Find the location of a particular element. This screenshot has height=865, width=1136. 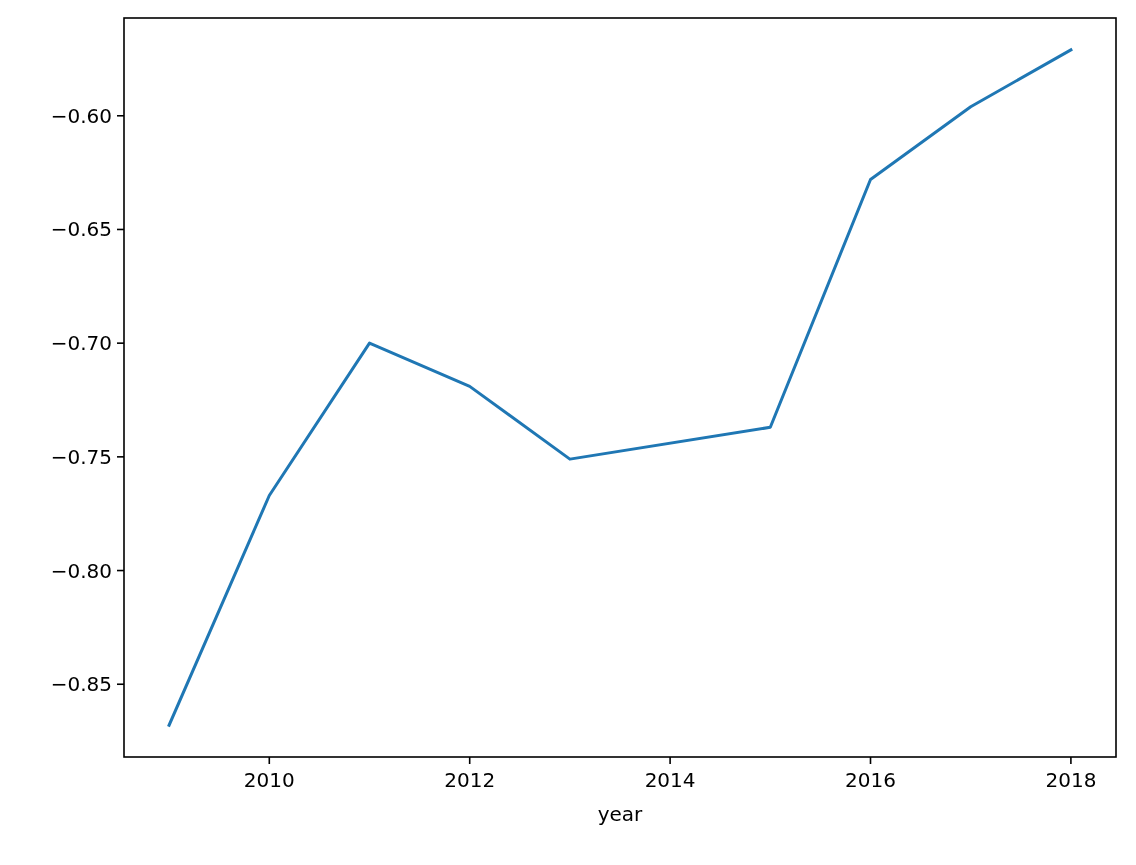

x-tick-label: 2010 is located at coordinates (269, 780).